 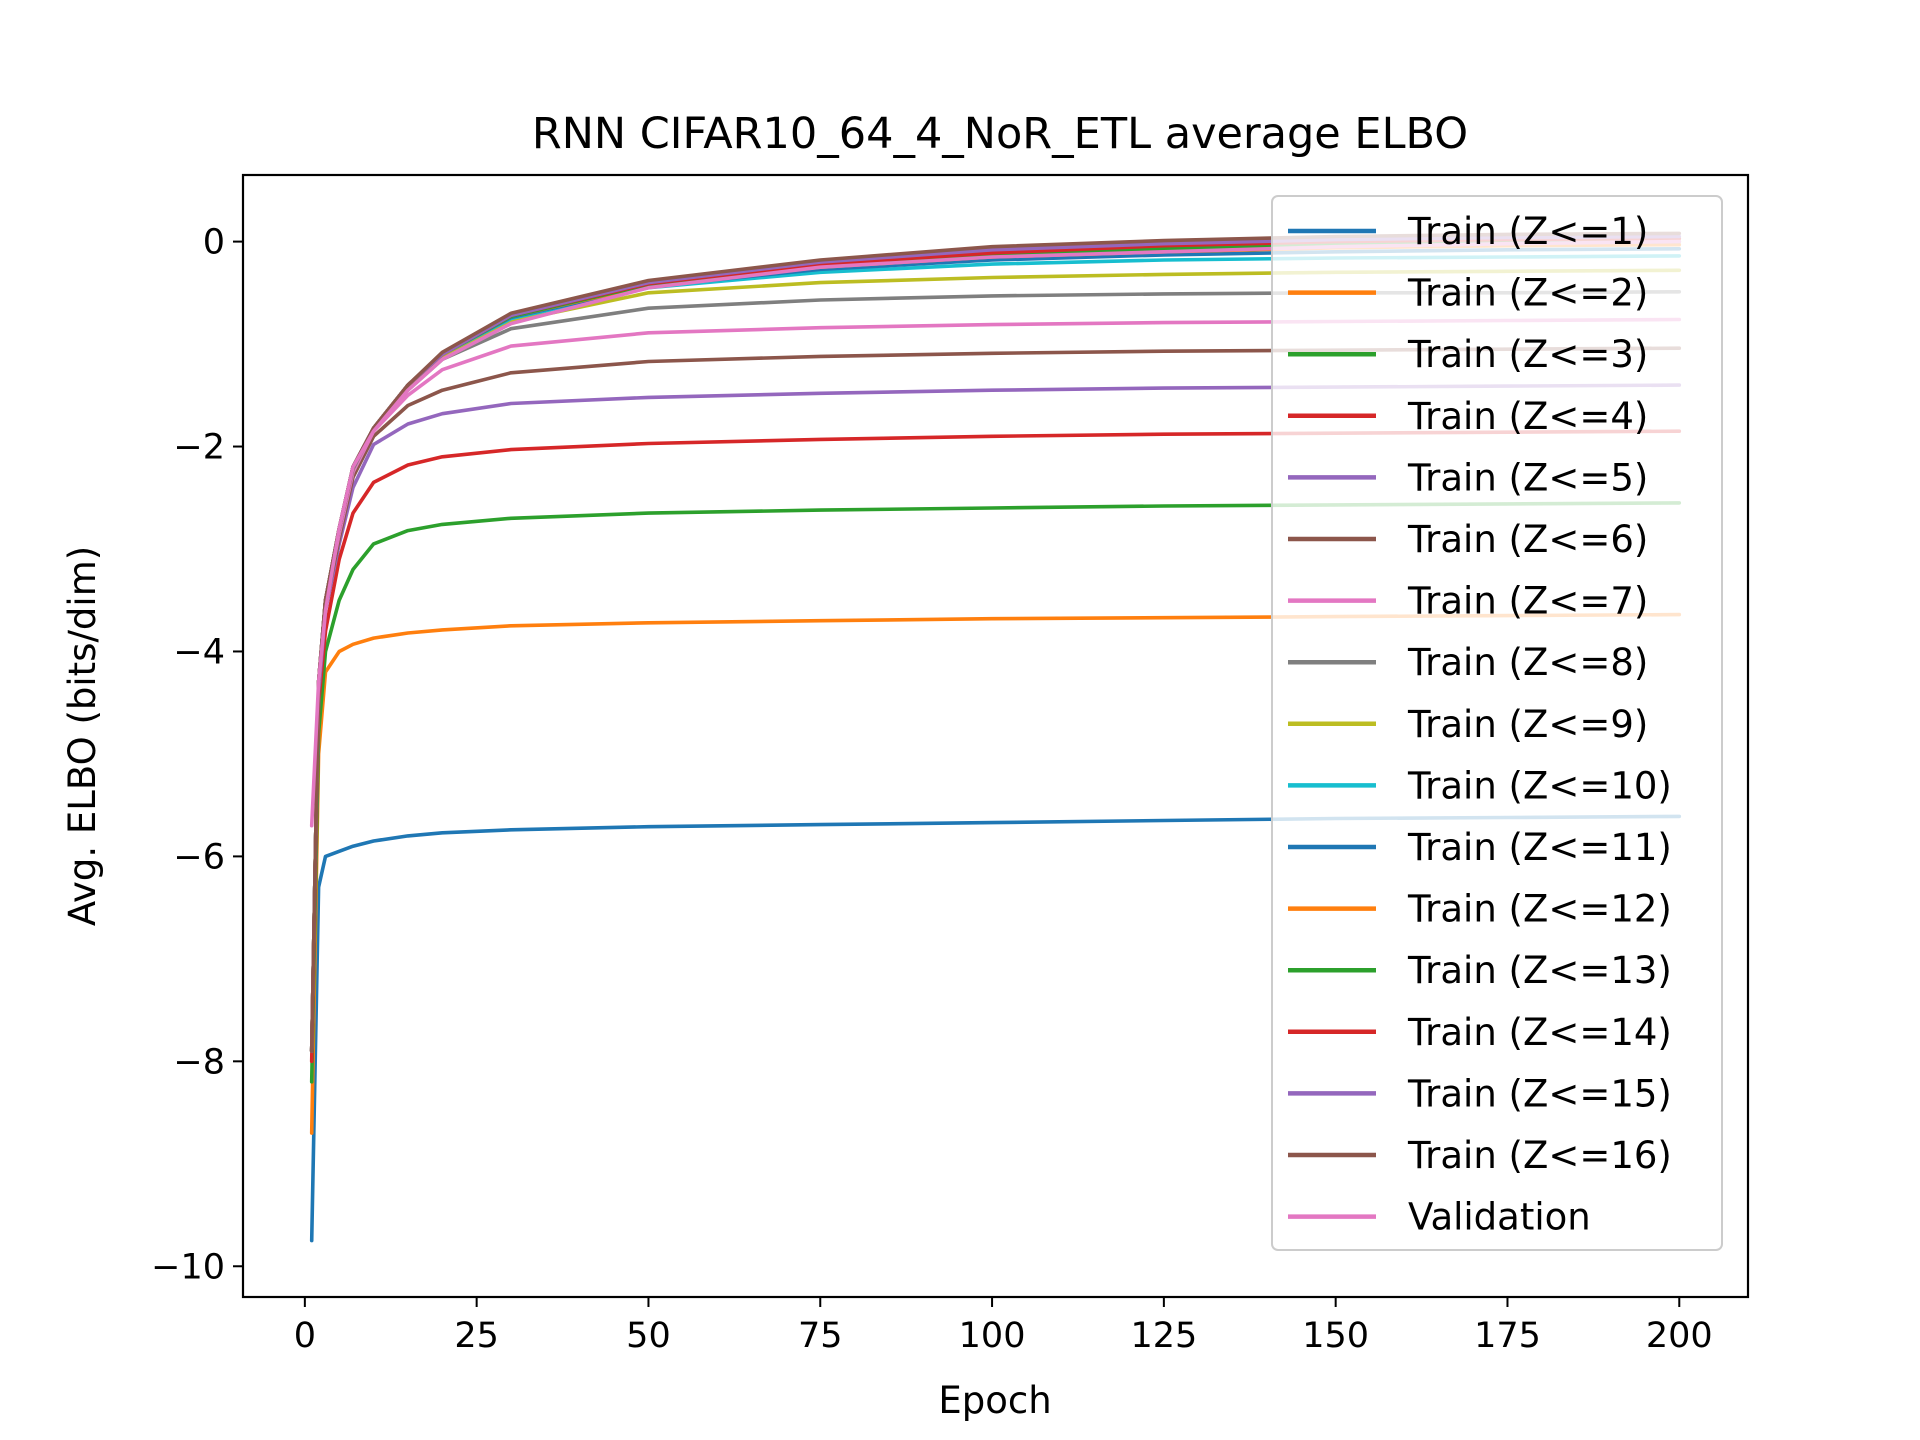 What do you see at coordinates (1335, 1336) in the screenshot?
I see `x-tick-label: 150` at bounding box center [1335, 1336].